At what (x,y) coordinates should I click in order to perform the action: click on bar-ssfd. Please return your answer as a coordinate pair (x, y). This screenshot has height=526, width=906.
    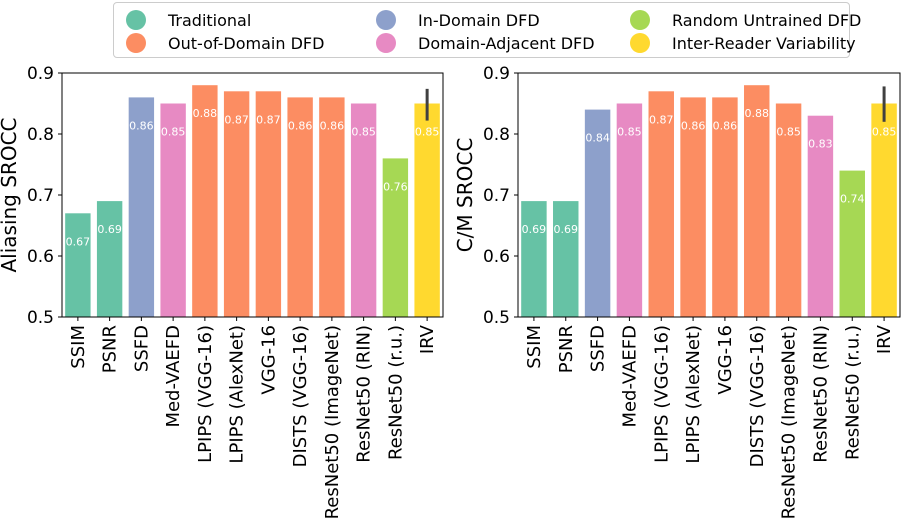
    Looking at the image, I should click on (597, 213).